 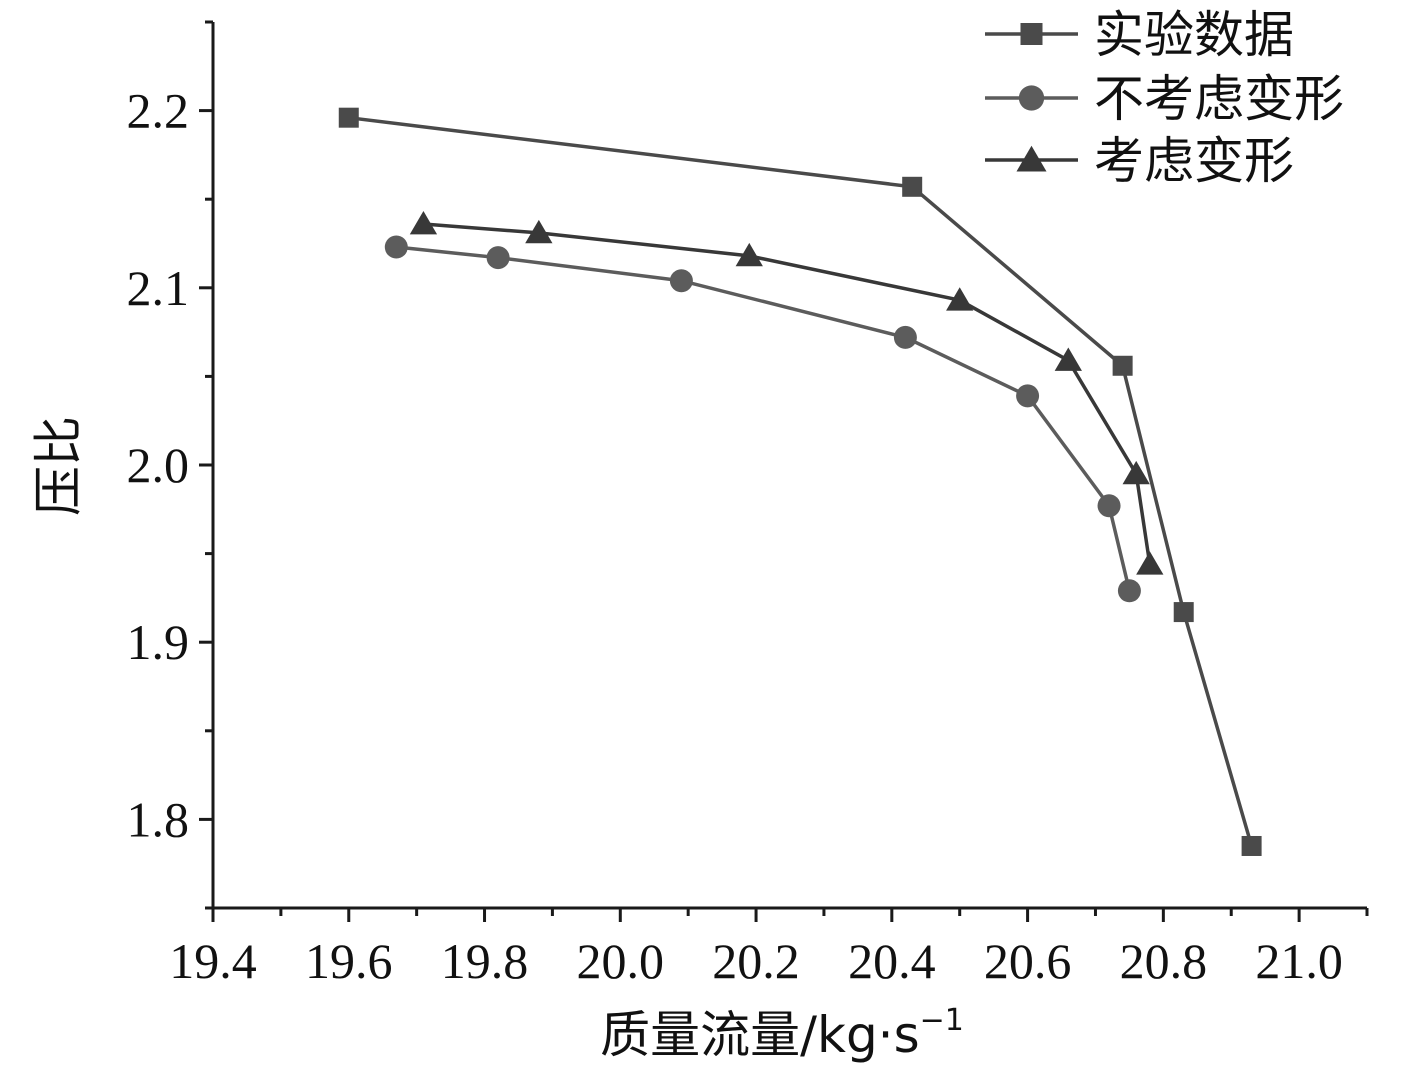 What do you see at coordinates (942, 1020) in the screenshot?
I see `x-axis-title-superscript: −1` at bounding box center [942, 1020].